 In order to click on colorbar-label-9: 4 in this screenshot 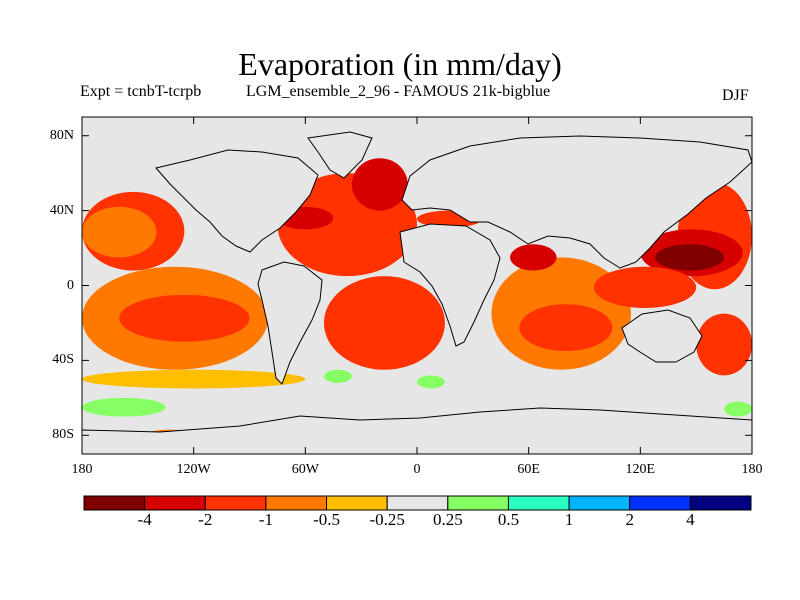, I will do `click(690, 519)`.